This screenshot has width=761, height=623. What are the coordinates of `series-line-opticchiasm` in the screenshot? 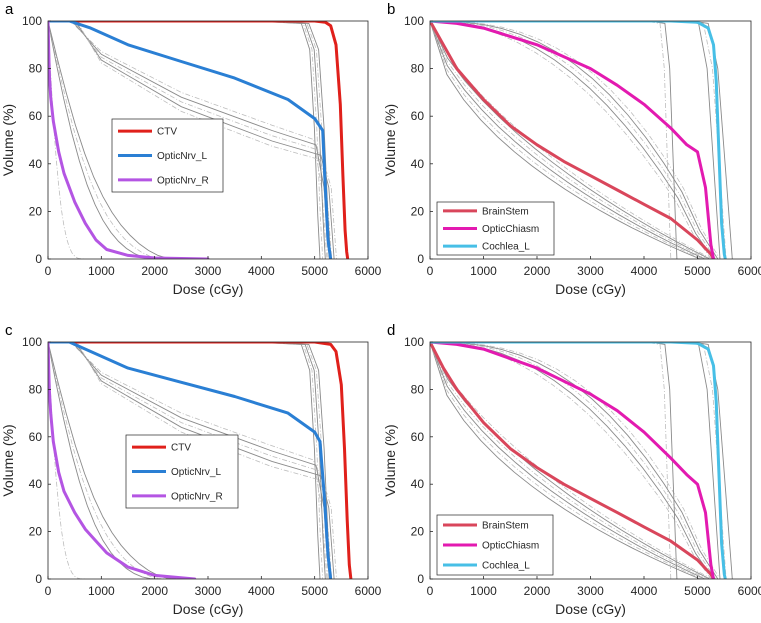 It's located at (572, 460).